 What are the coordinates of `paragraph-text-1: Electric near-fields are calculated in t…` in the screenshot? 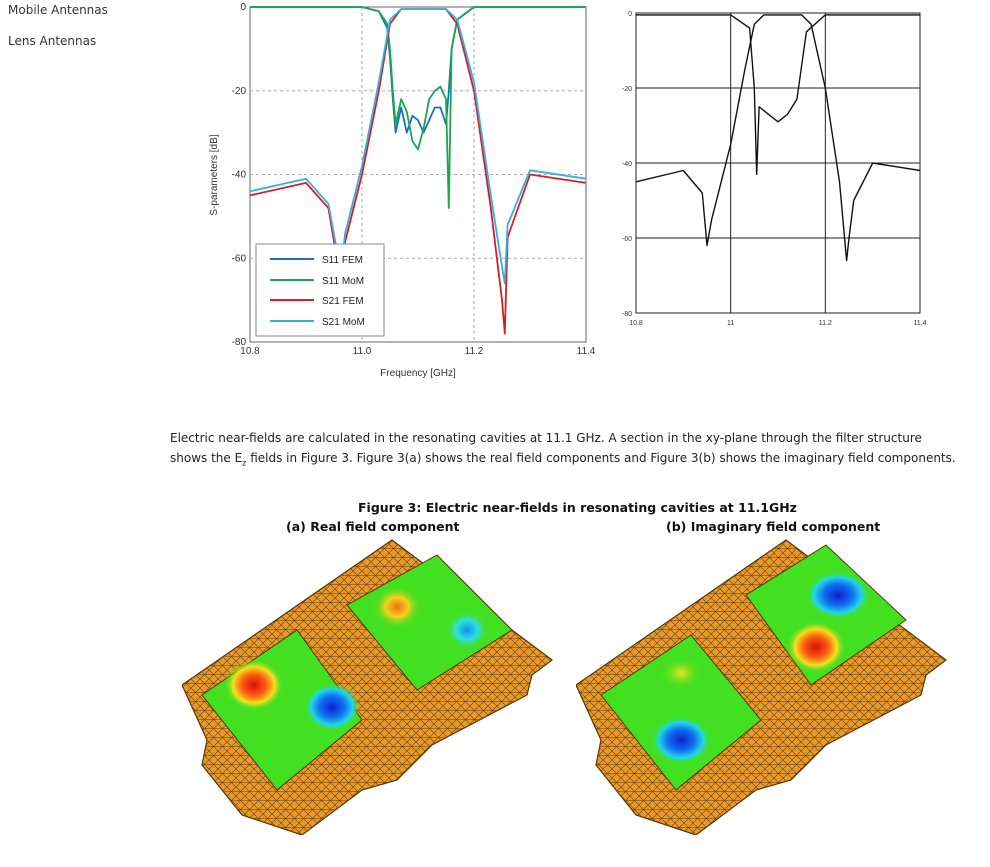 It's located at (546, 448).